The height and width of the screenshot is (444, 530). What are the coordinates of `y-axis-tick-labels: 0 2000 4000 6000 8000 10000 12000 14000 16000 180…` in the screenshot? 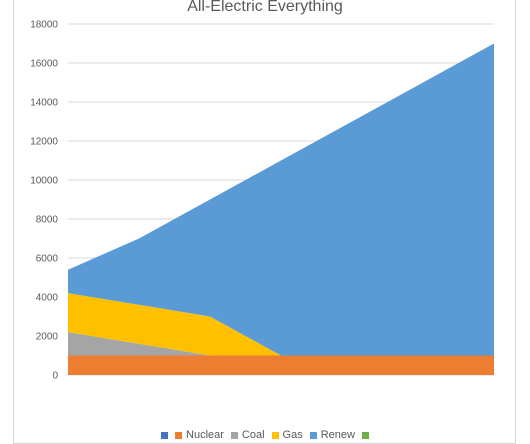 It's located at (44, 201).